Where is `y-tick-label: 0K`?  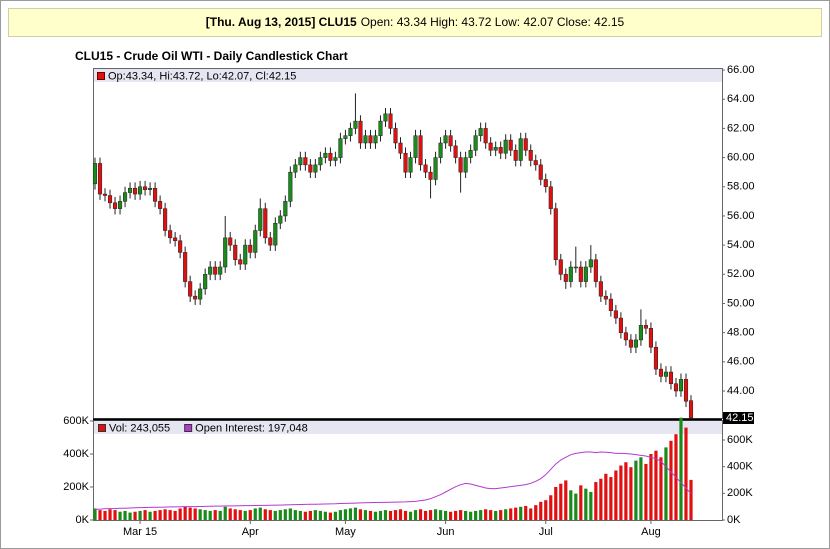
y-tick-label: 0K is located at coordinates (83, 520).